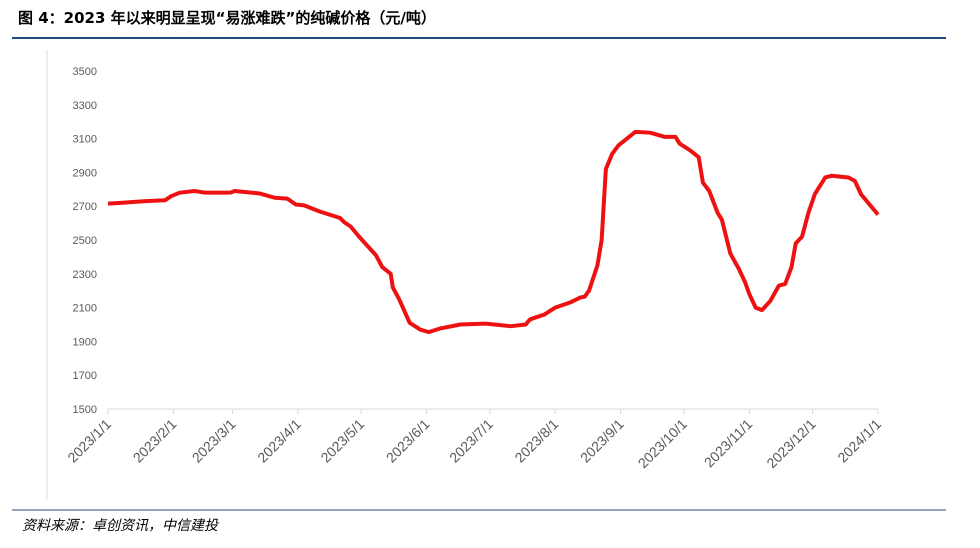  What do you see at coordinates (85, 173) in the screenshot?
I see `y-tick-label: 2900` at bounding box center [85, 173].